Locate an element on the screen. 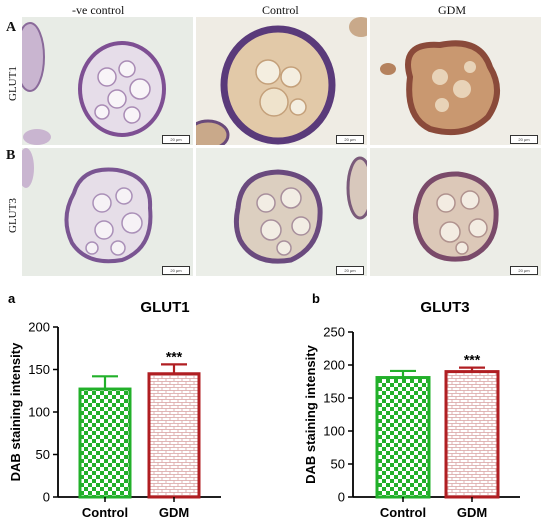  row-label-glut3: GLUT3 is located at coordinates (13, 215).